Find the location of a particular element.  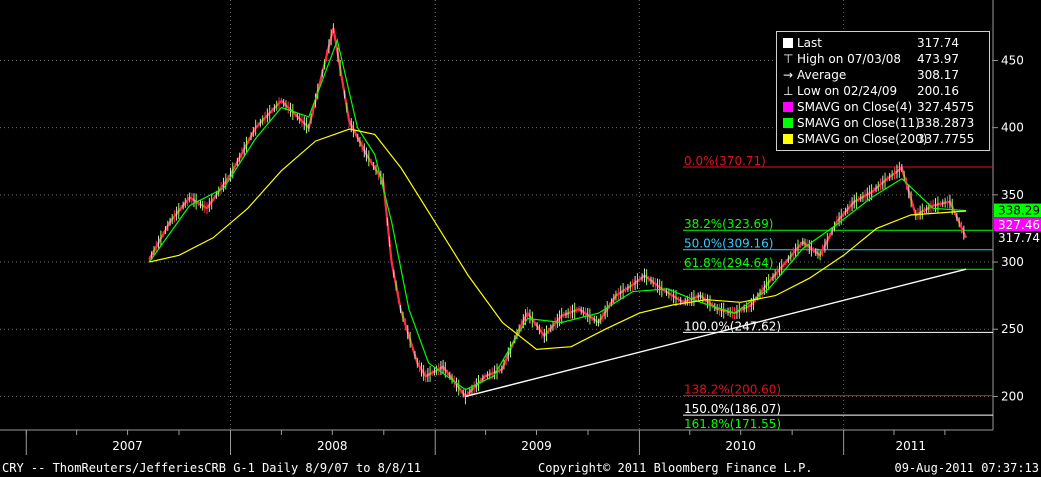

fib-label: 61.8%(294.64) is located at coordinates (728, 263).